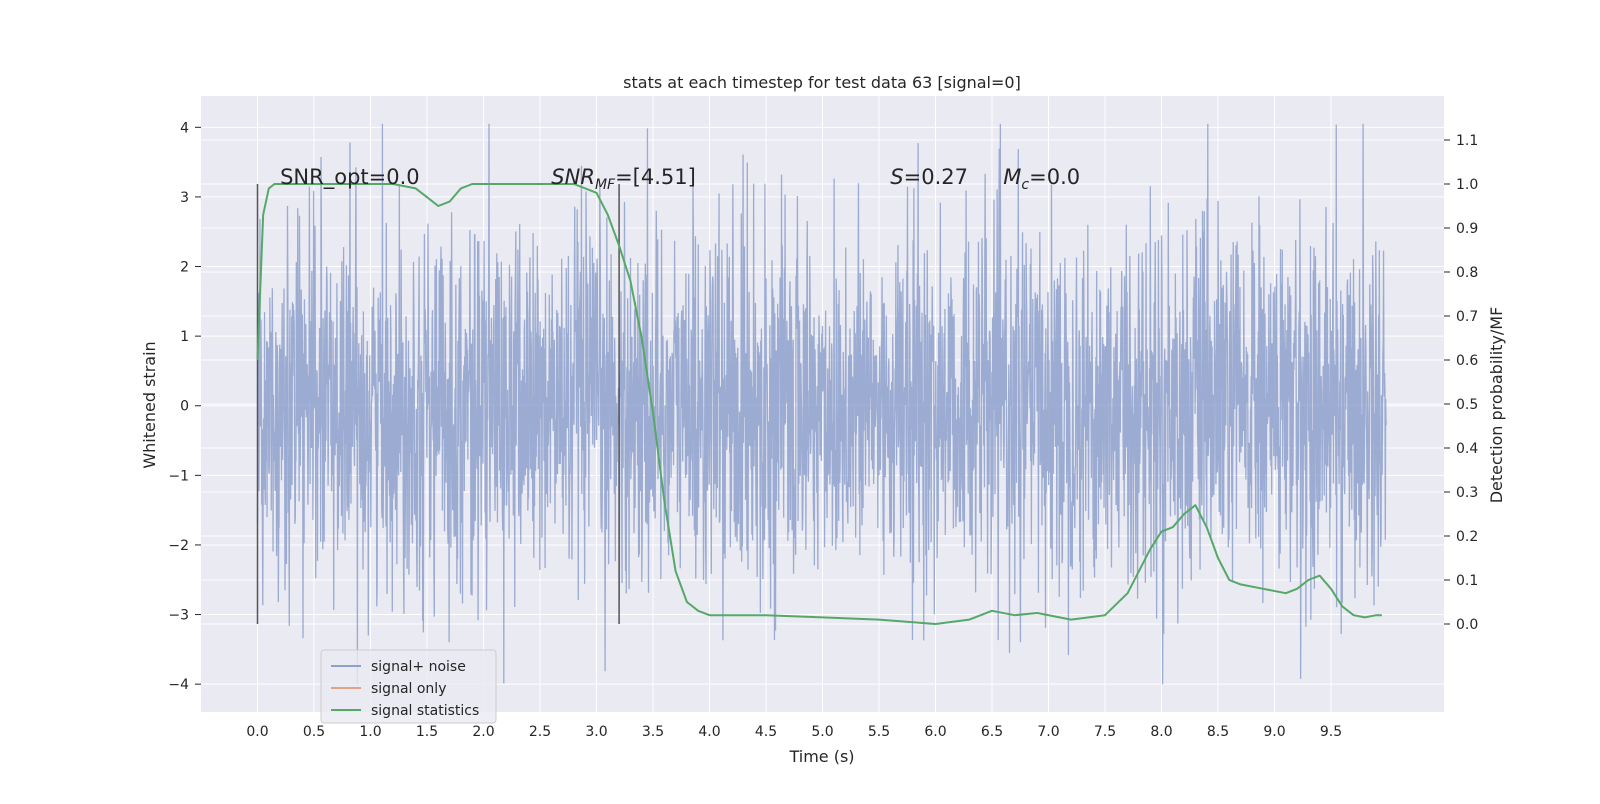 Image resolution: width=1600 pixels, height=804 pixels. Describe the element at coordinates (178, 546) in the screenshot. I see `y-tick-label: −2` at that location.